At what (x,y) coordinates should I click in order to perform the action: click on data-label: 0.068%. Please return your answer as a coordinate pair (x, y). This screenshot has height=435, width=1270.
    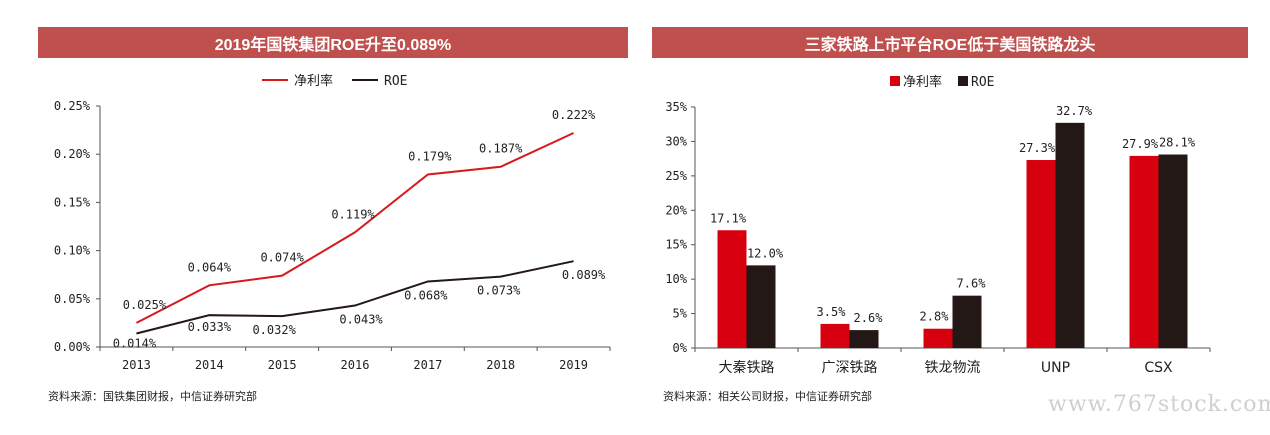
    Looking at the image, I should click on (426, 295).